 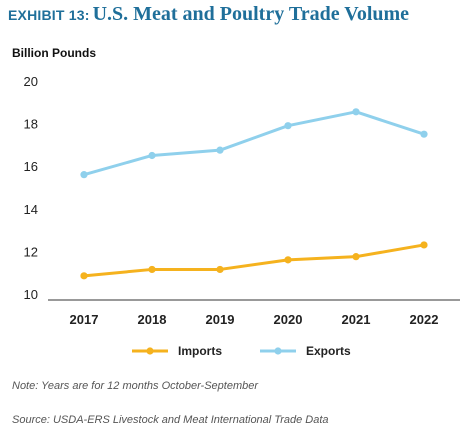 I want to click on x-tick-label: 2017, so click(x=84, y=319).